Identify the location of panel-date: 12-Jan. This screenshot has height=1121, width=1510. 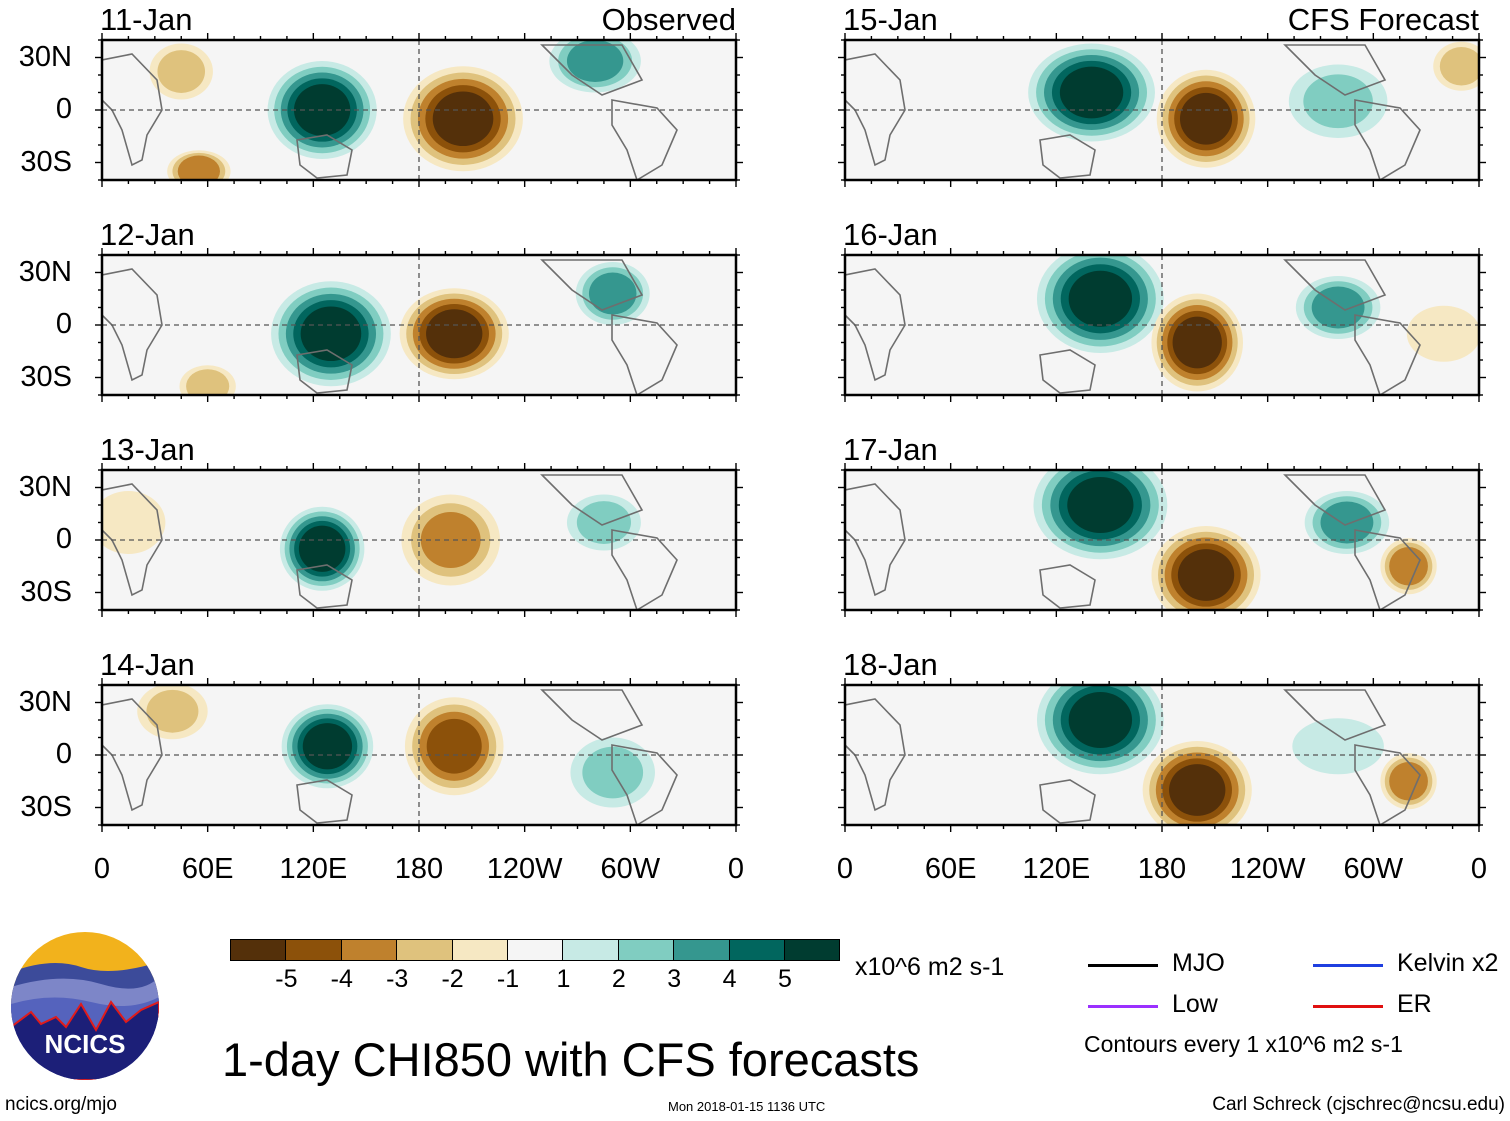
(147, 234).